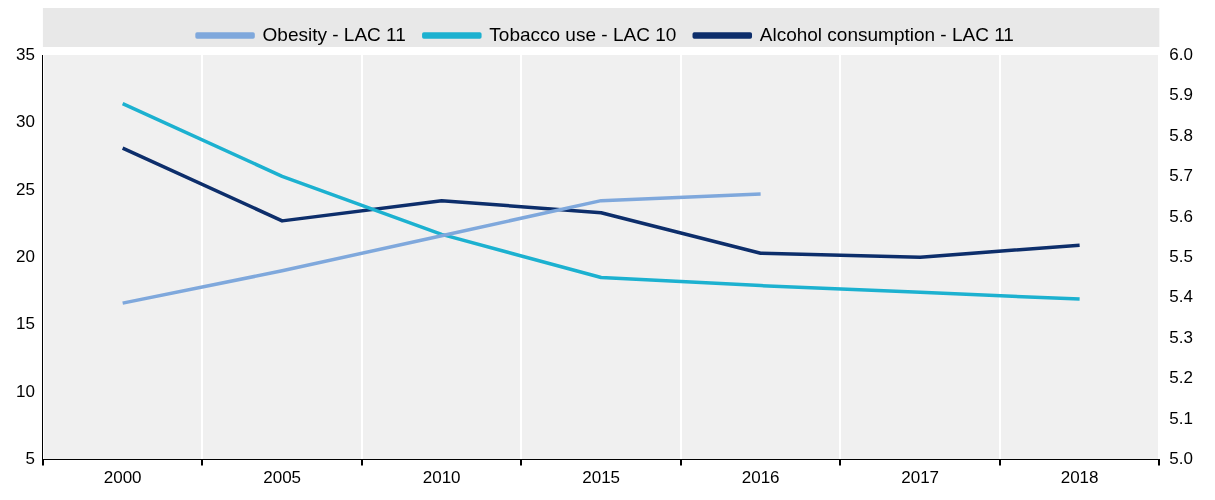 The image size is (1215, 500). Describe the element at coordinates (1079, 478) in the screenshot. I see `x-tick-label: 2018` at that location.